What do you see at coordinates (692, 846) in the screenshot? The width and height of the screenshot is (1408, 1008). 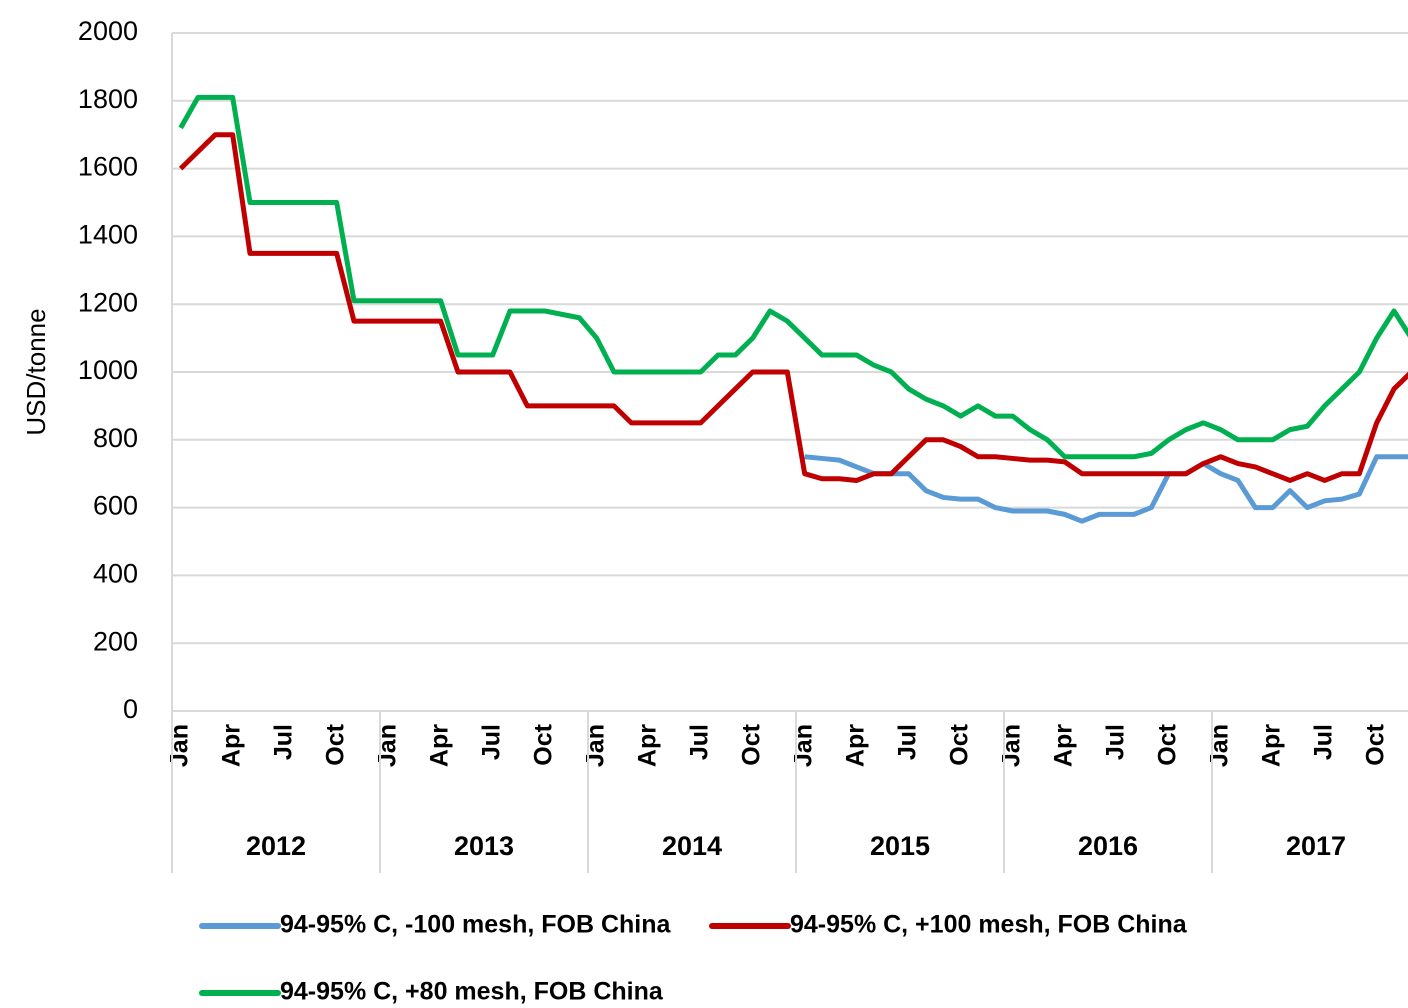 I see `year-label: 2014` at bounding box center [692, 846].